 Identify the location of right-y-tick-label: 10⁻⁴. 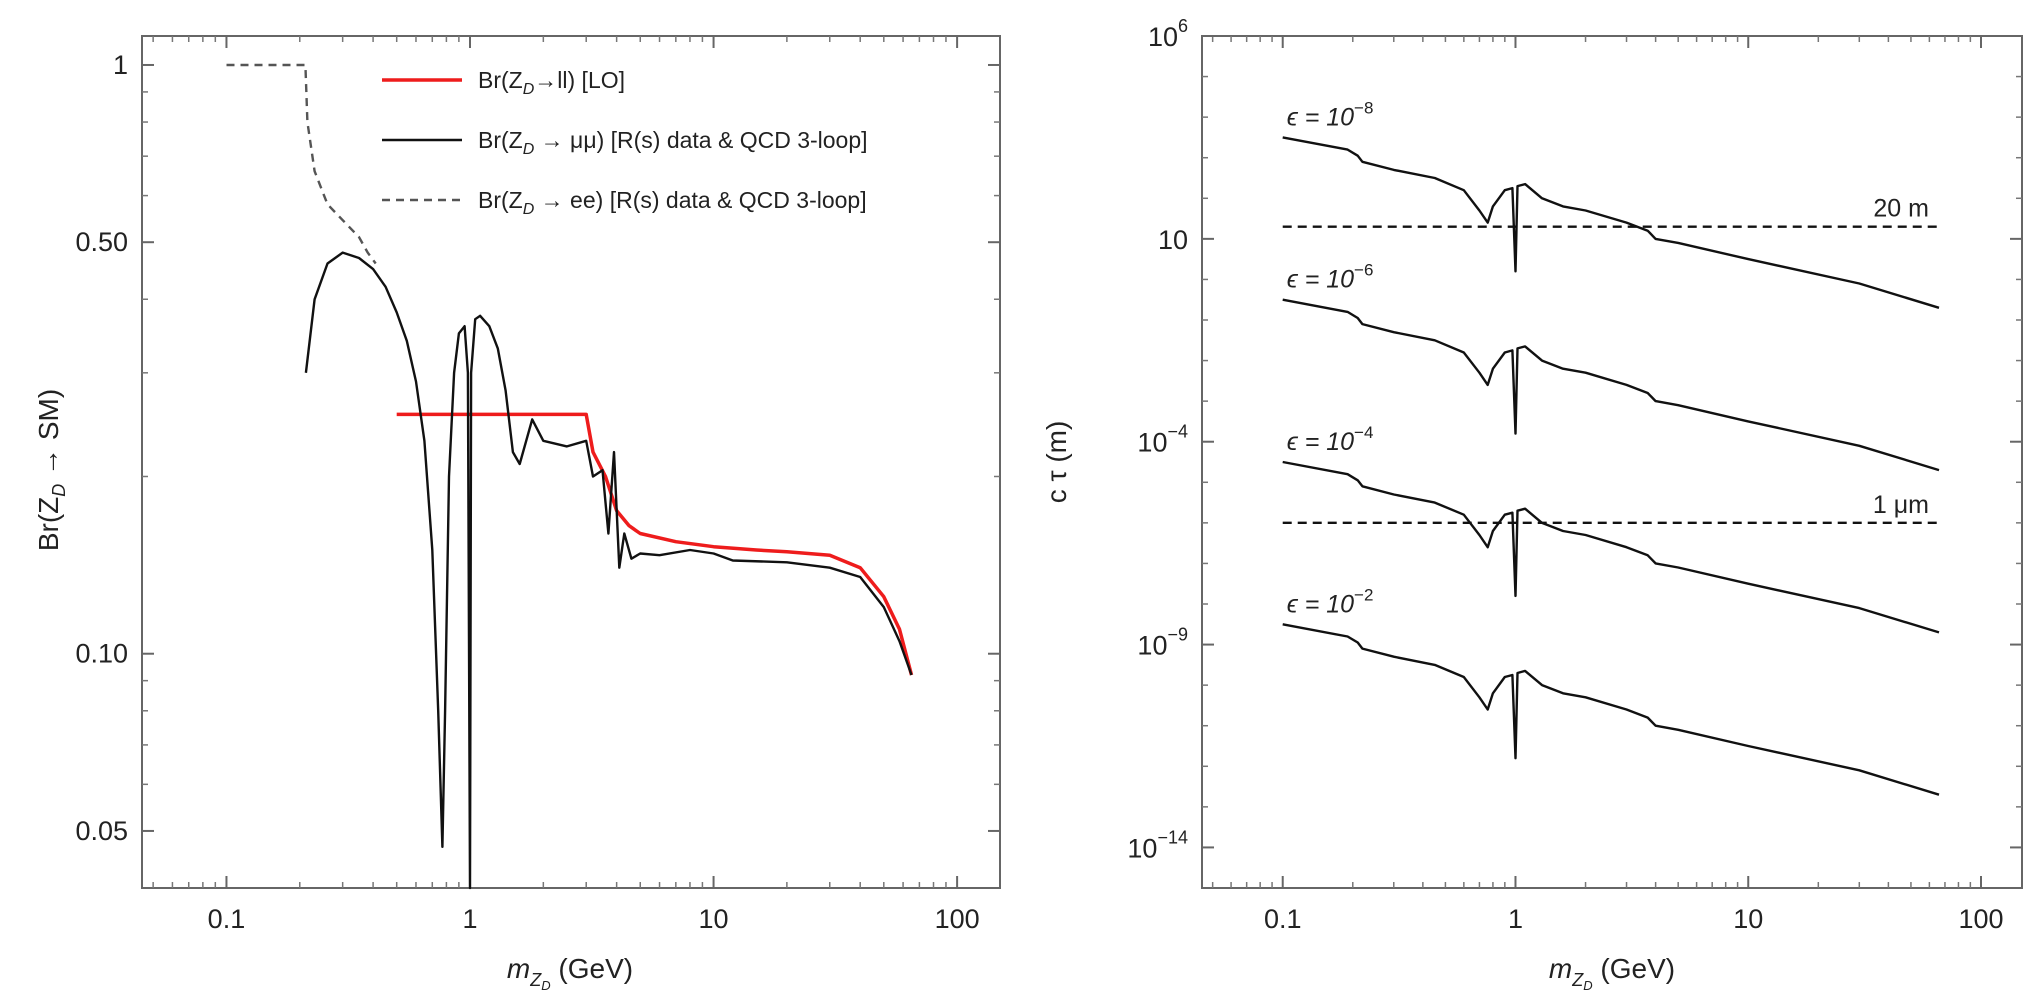
(1162, 440).